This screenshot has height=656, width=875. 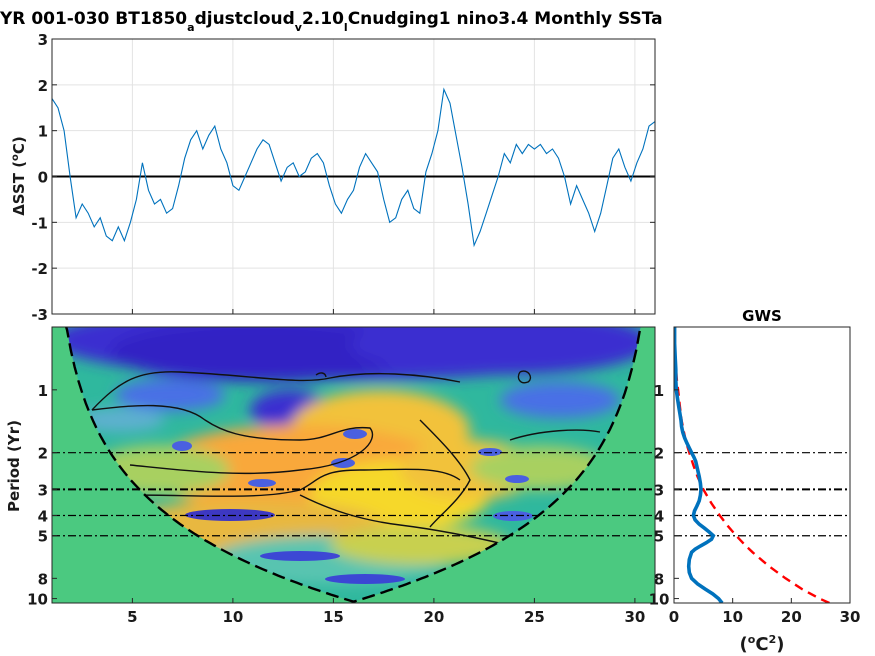 What do you see at coordinates (14, 466) in the screenshot?
I see `wavelet-ylabel: Period (Yr)` at bounding box center [14, 466].